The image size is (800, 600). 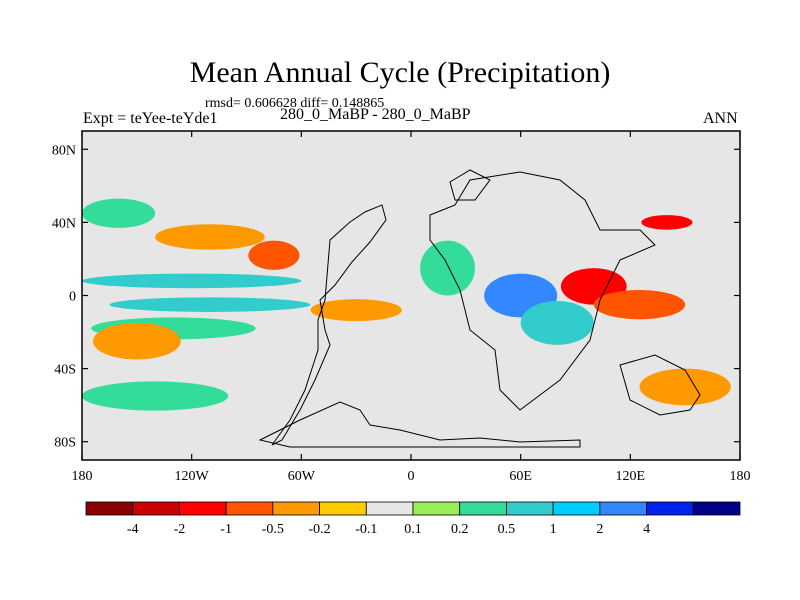 I want to click on y-tick-label-3: 40S, so click(x=65, y=370).